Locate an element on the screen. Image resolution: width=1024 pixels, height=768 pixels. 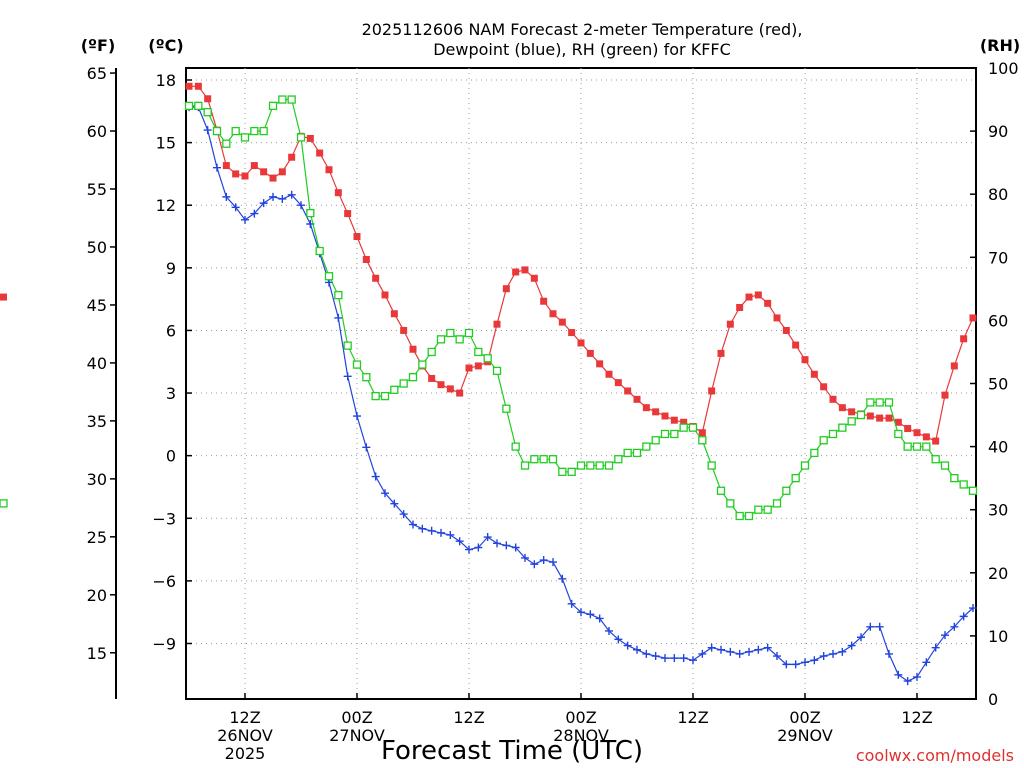
rh-axis-label: (RH) is located at coordinates (1000, 45).